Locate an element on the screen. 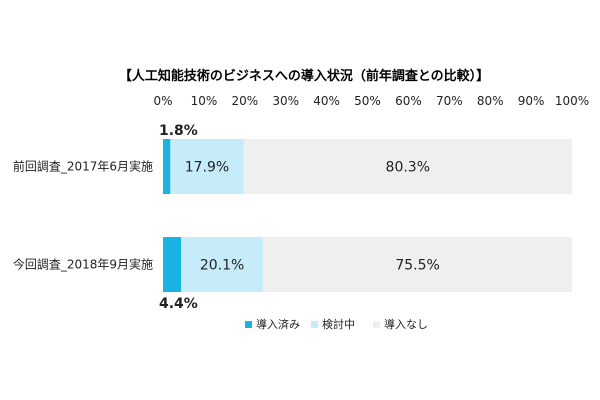 The image size is (600, 400). x-axis-ticks: 0% 10% 20% 30% 40% 50% 60% 70% 80% 90% 100% is located at coordinates (371, 101).